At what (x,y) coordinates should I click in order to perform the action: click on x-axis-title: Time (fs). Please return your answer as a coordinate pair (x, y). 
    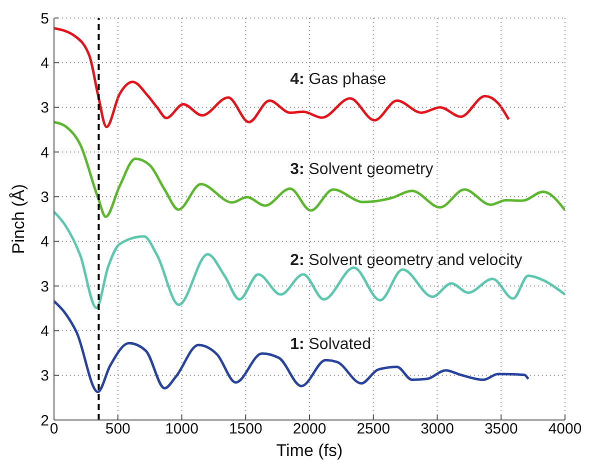
    Looking at the image, I should click on (309, 450).